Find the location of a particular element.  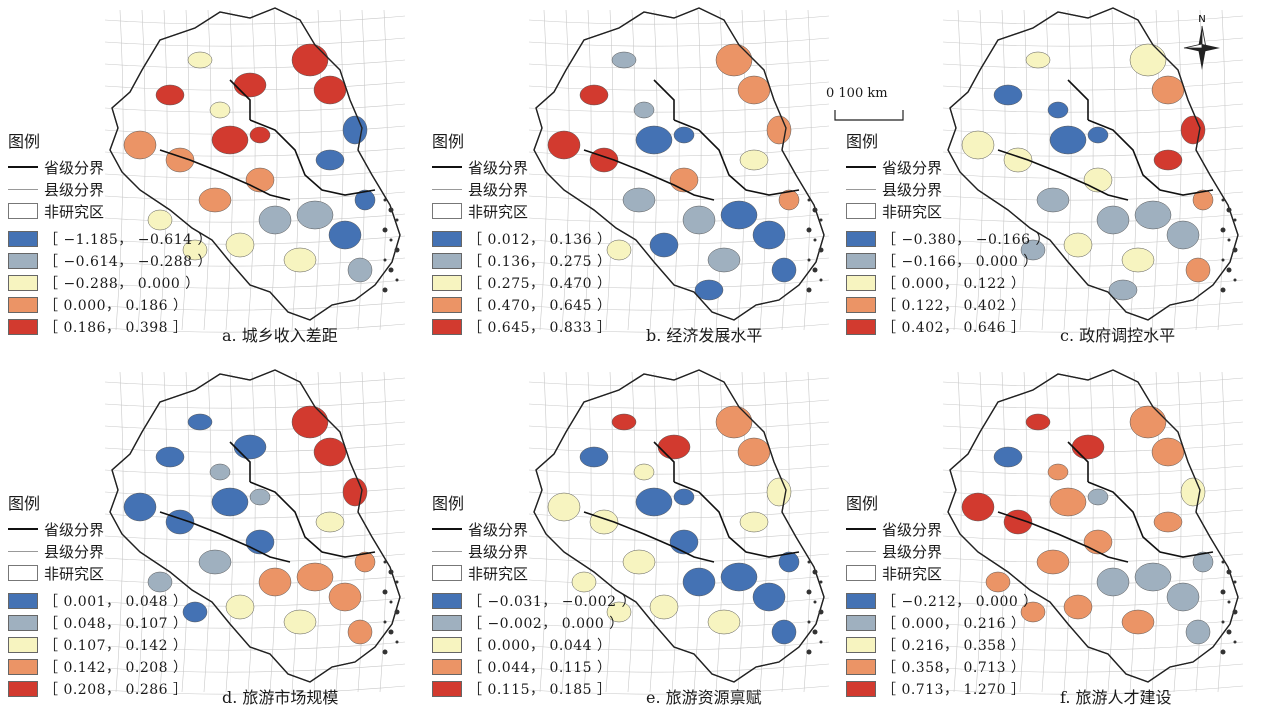

legend-class-row: ［ 0.142， 0.208 ） is located at coordinates (118, 667).